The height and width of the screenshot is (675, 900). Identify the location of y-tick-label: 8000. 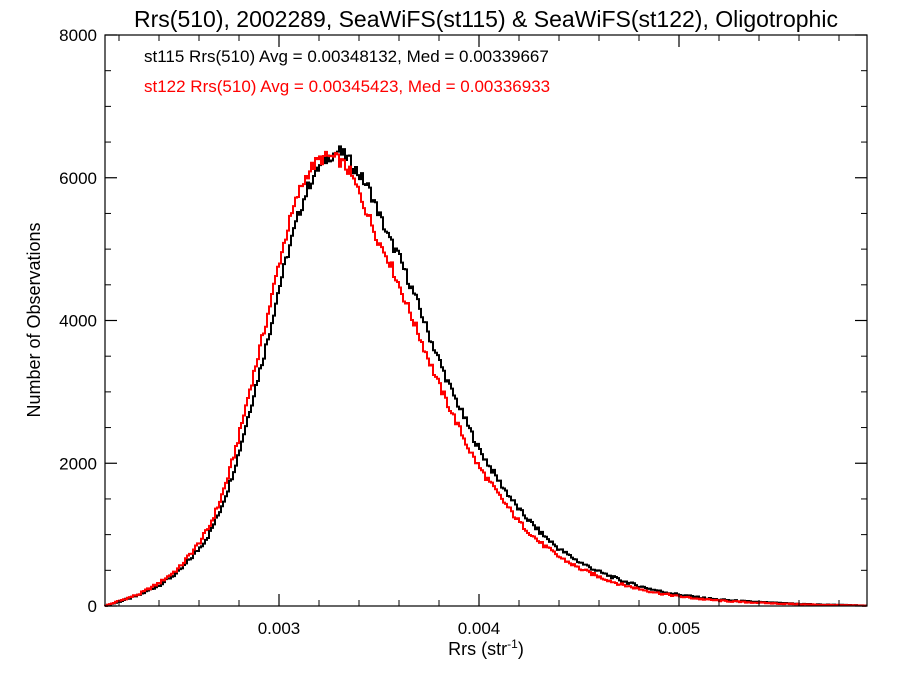
(78, 35).